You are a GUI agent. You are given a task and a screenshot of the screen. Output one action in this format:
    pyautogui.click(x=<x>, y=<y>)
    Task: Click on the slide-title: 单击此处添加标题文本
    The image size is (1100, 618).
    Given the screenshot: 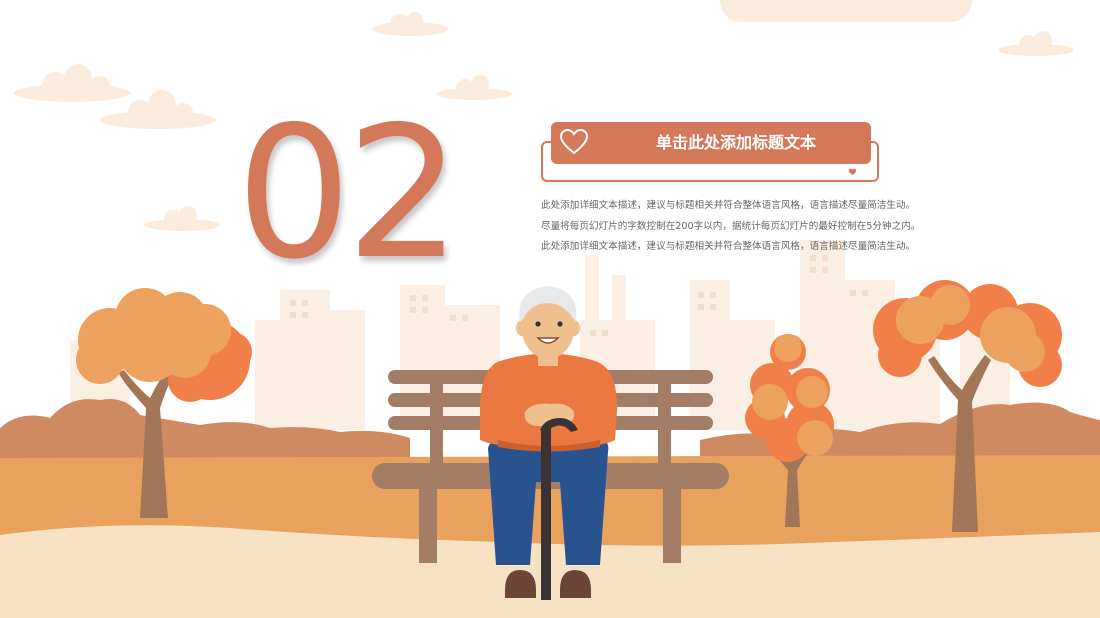 What is the action you would take?
    pyautogui.click(x=735, y=142)
    